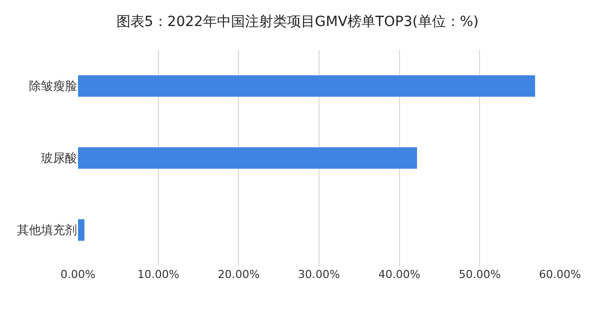  Describe the element at coordinates (399, 274) in the screenshot. I see `x-tick-label: 40.00%` at that location.